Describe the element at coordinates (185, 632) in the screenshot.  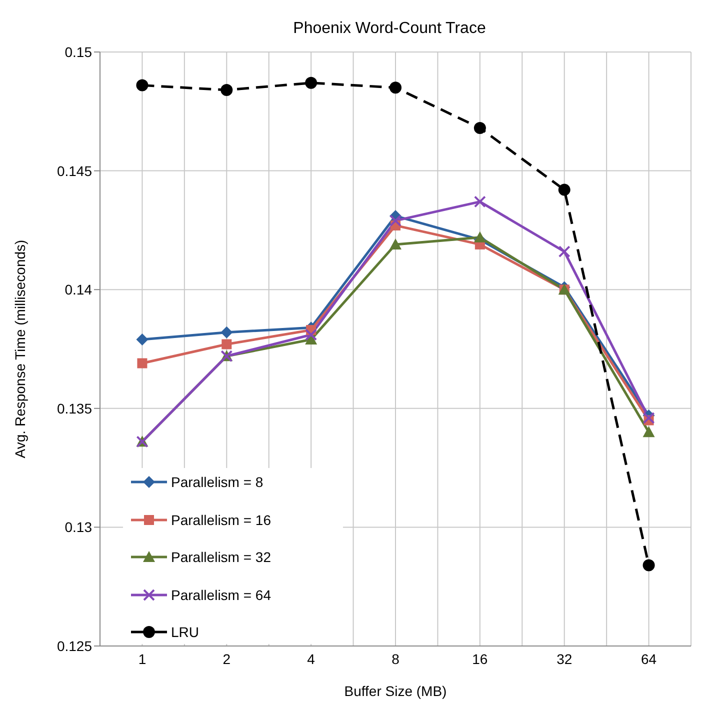
I see `legend-label: LRU` at that location.